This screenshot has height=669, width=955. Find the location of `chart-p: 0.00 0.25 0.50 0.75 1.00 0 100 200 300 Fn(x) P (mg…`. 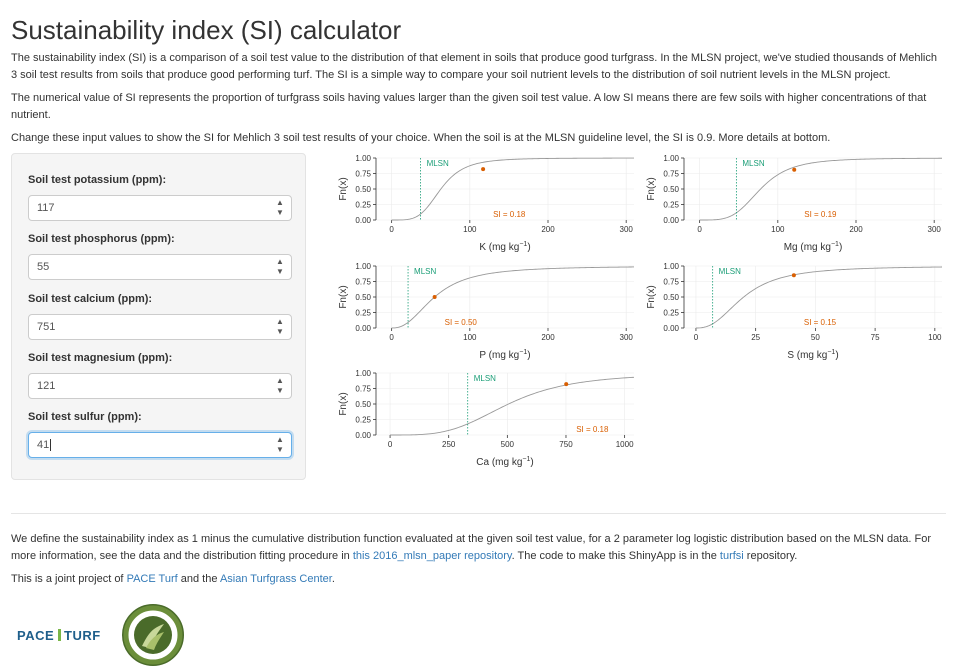

chart-p: 0.00 0.25 0.50 0.75 1.00 0 100 200 300 Fn(x) P (mg… is located at coordinates (489, 314).